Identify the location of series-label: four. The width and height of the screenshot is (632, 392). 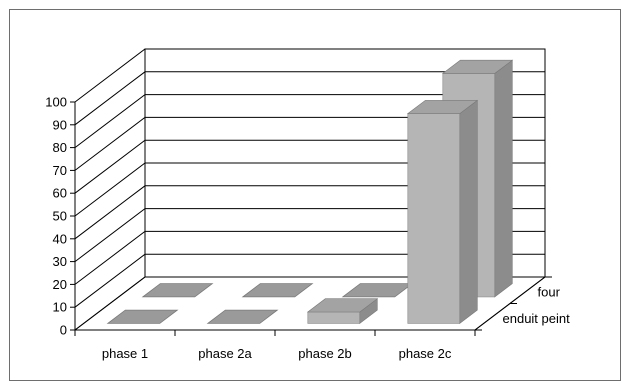
(549, 291).